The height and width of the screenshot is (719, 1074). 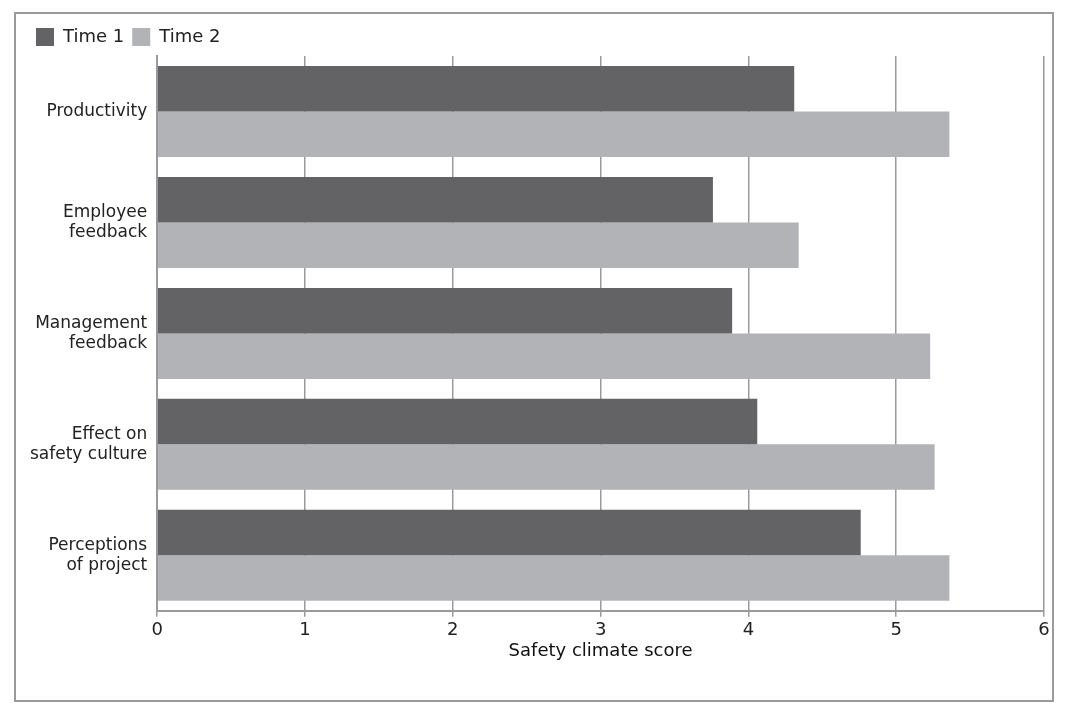 What do you see at coordinates (93, 35) in the screenshot?
I see `legend-label: Time 1` at bounding box center [93, 35].